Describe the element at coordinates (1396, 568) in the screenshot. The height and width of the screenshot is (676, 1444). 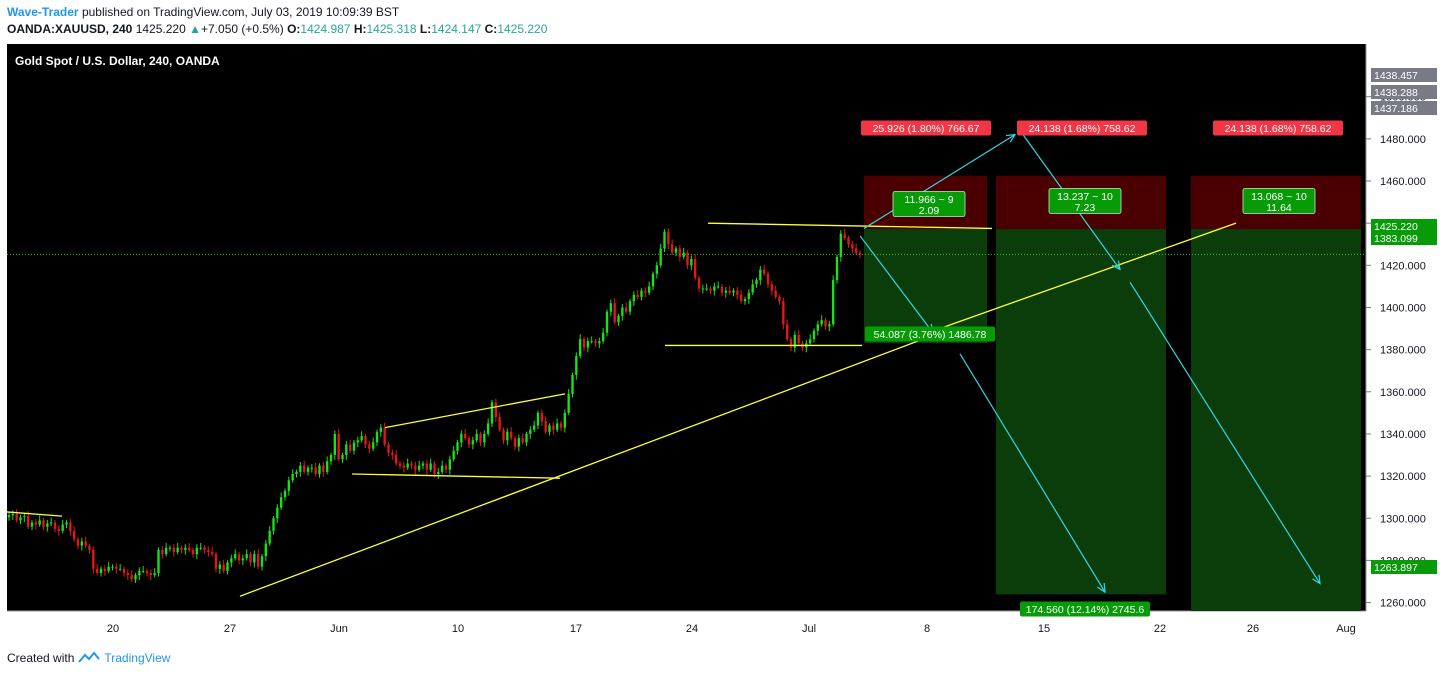
I see `price-tag: 1263.897` at that location.